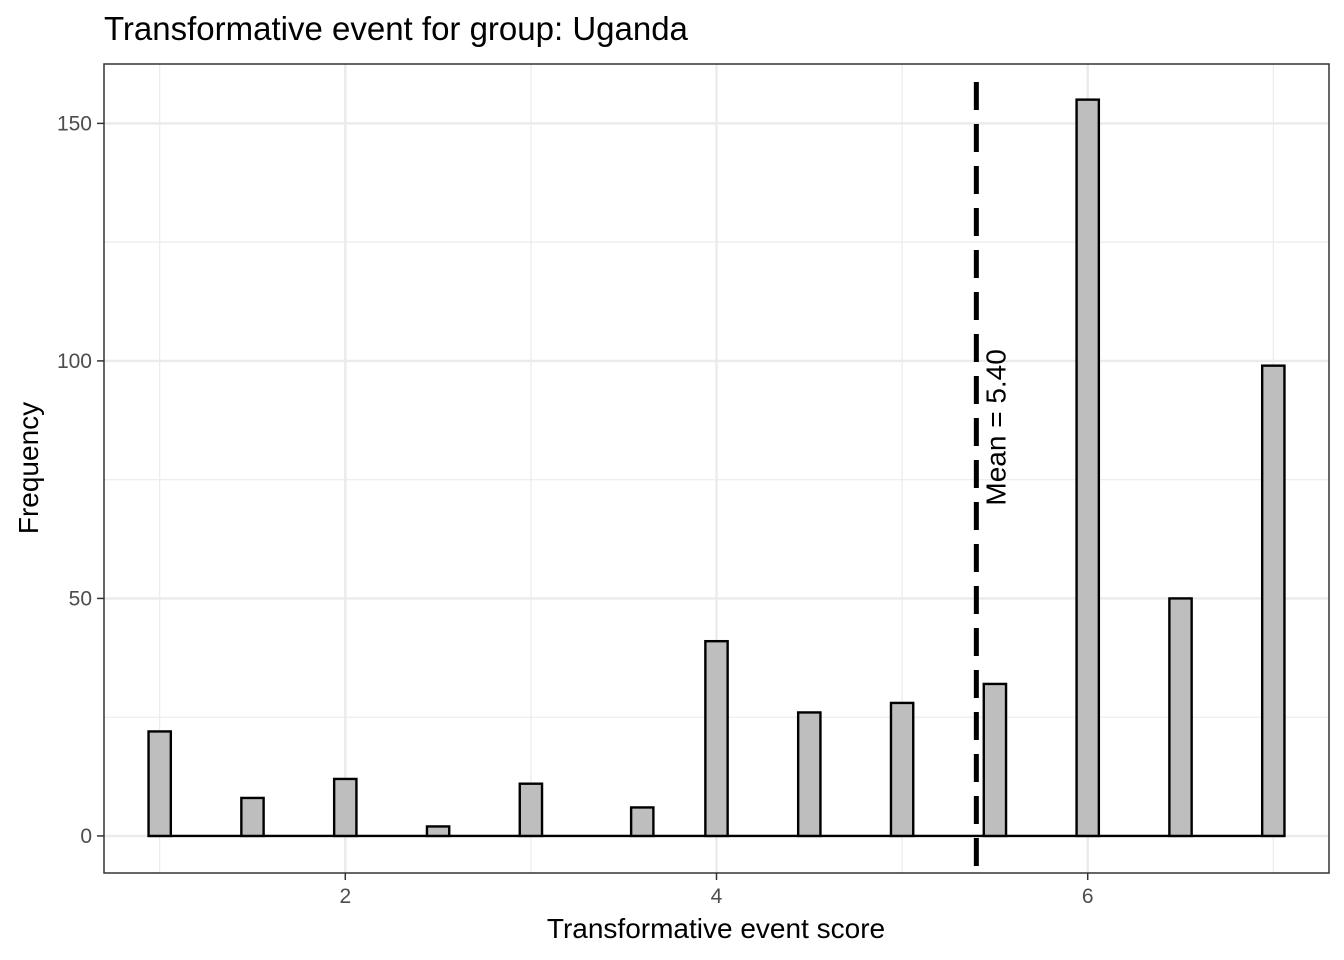 This screenshot has height=960, width=1344. I want to click on mean-group: Mean = 5.40, so click(992, 477).